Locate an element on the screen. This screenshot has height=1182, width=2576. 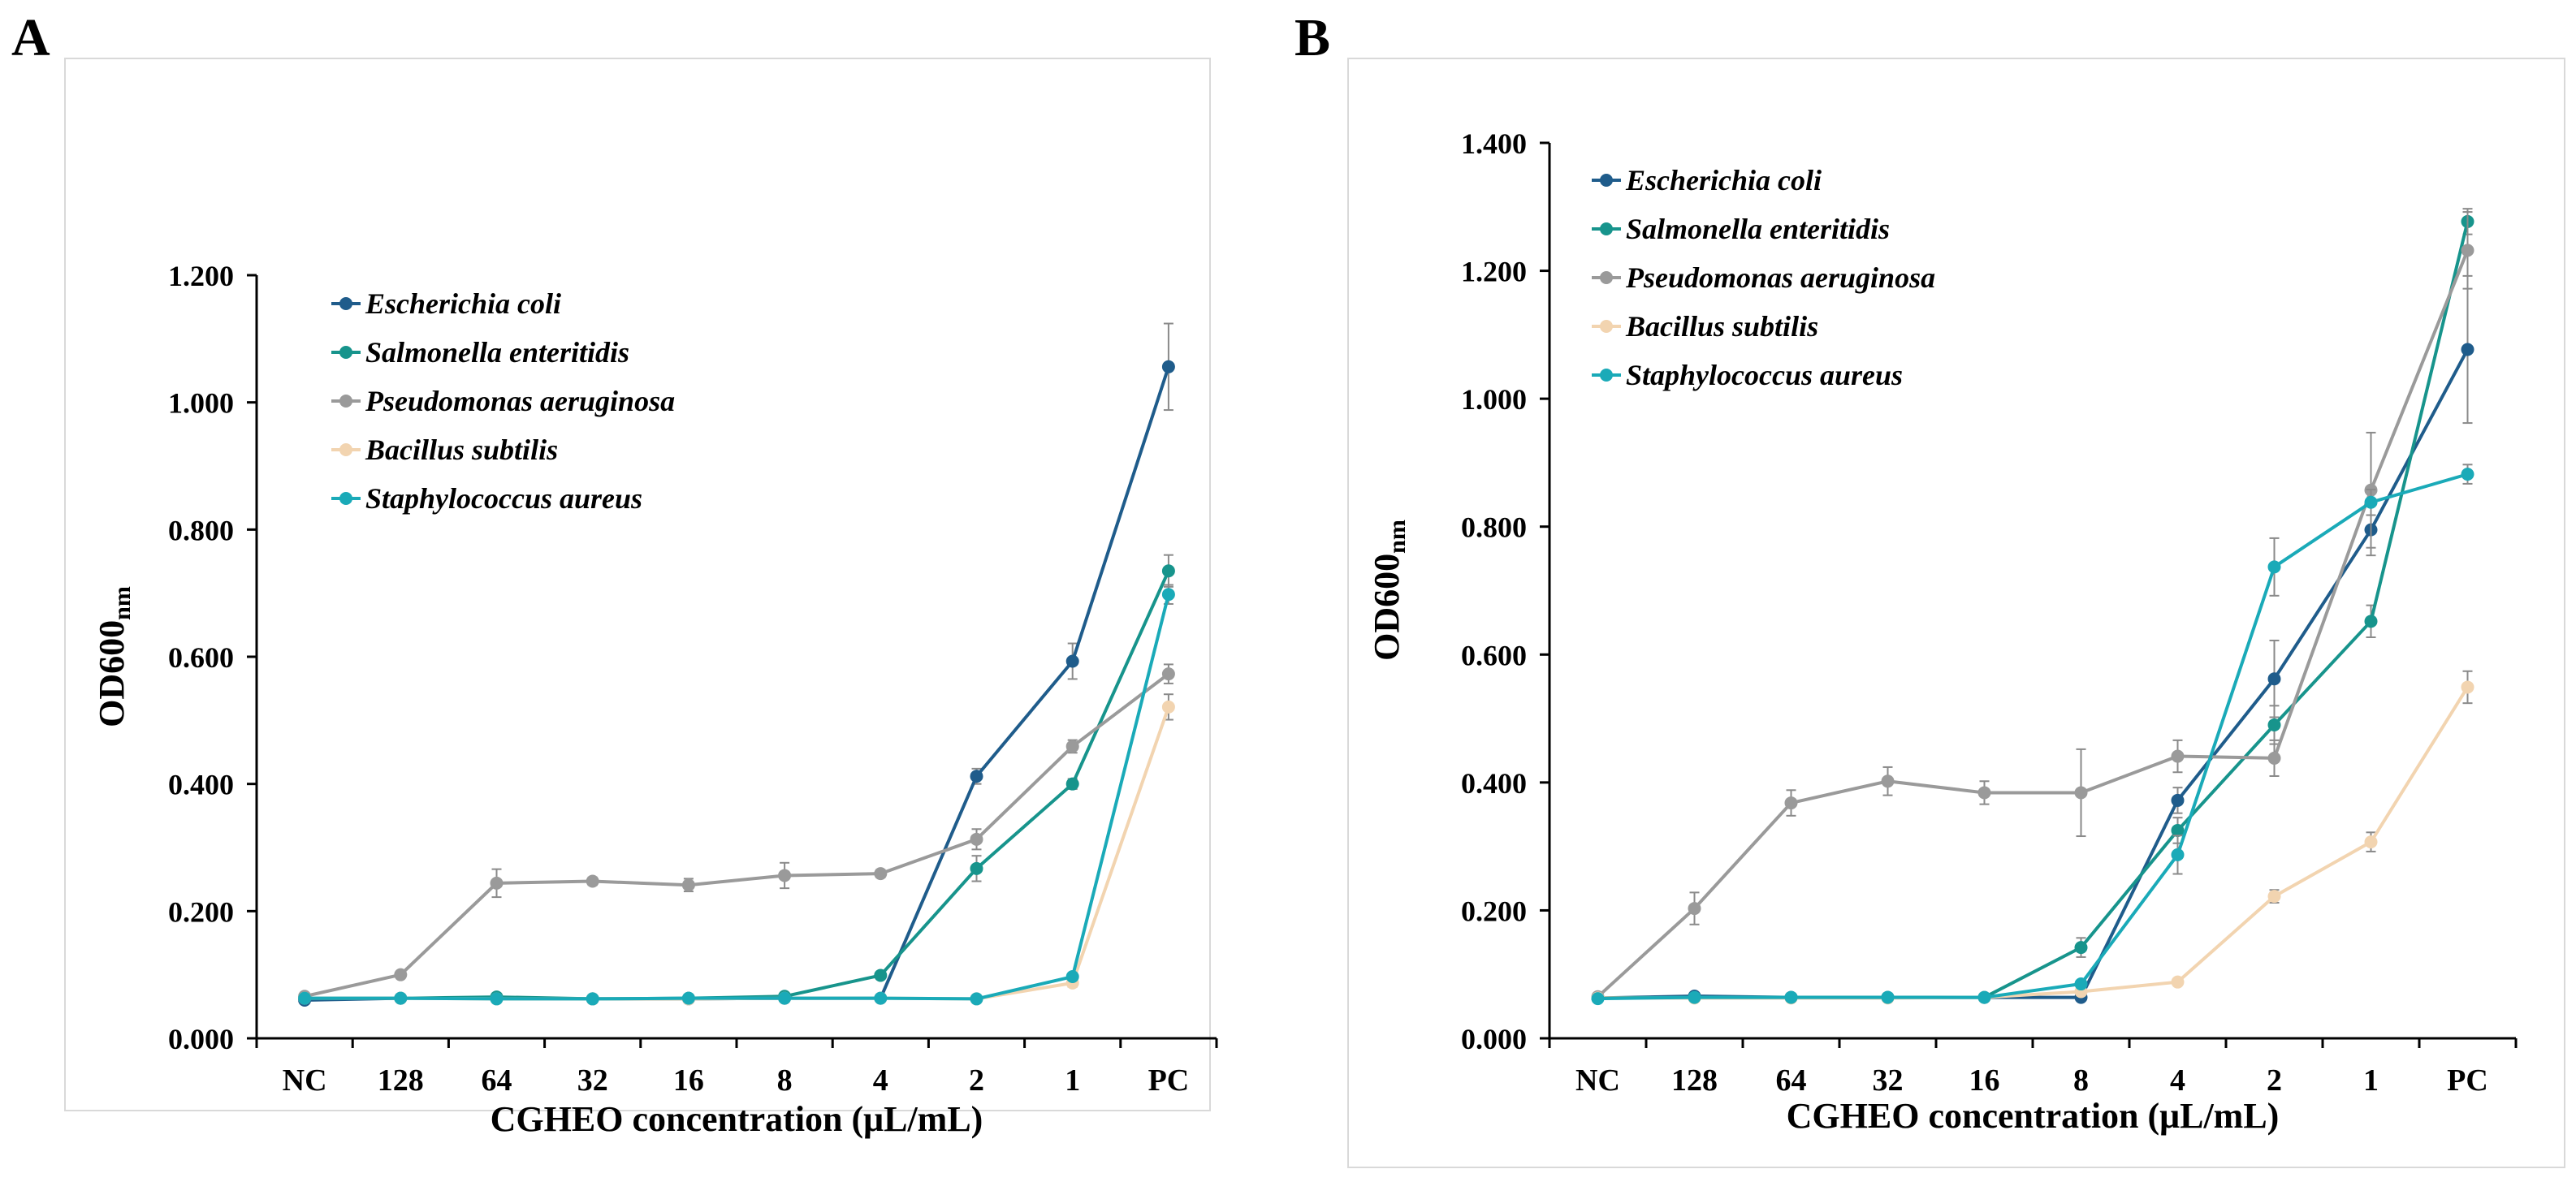
legend-entry: Bacillus subtilis is located at coordinates (1705, 326).